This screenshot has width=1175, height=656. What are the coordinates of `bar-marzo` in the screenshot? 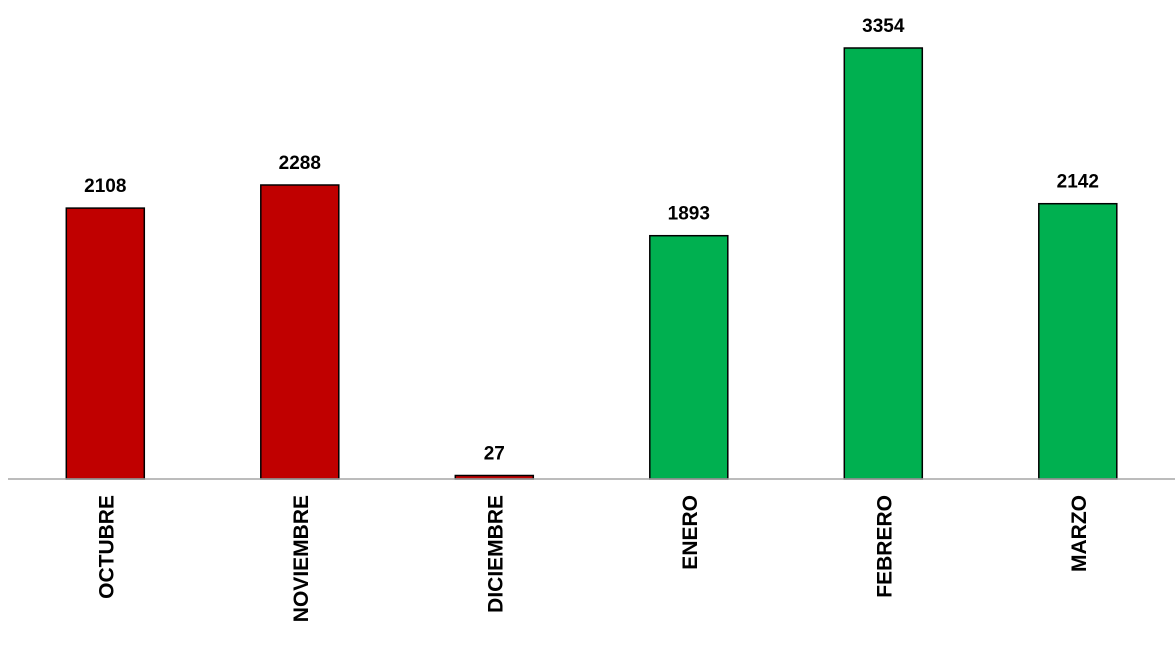 It's located at (1078, 341).